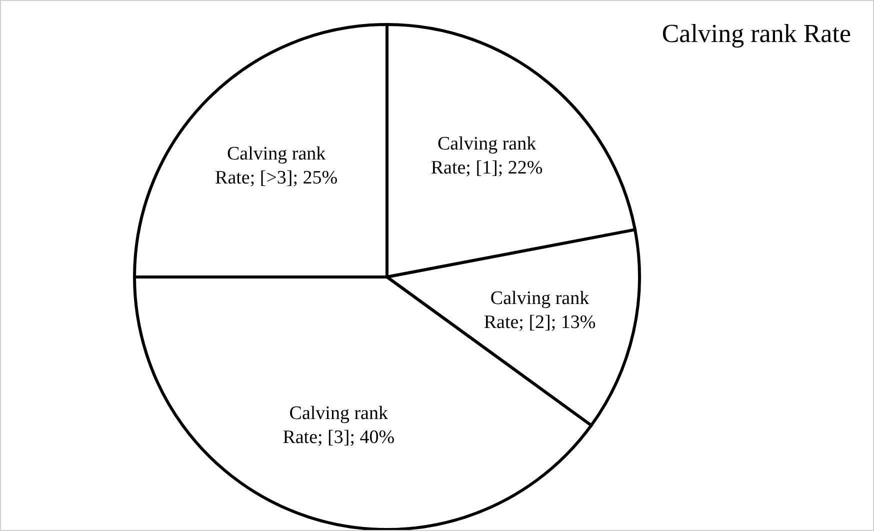 Image resolution: width=874 pixels, height=531 pixels. I want to click on slice-label: Calving rank Rate; [2]; 13%, so click(540, 311).